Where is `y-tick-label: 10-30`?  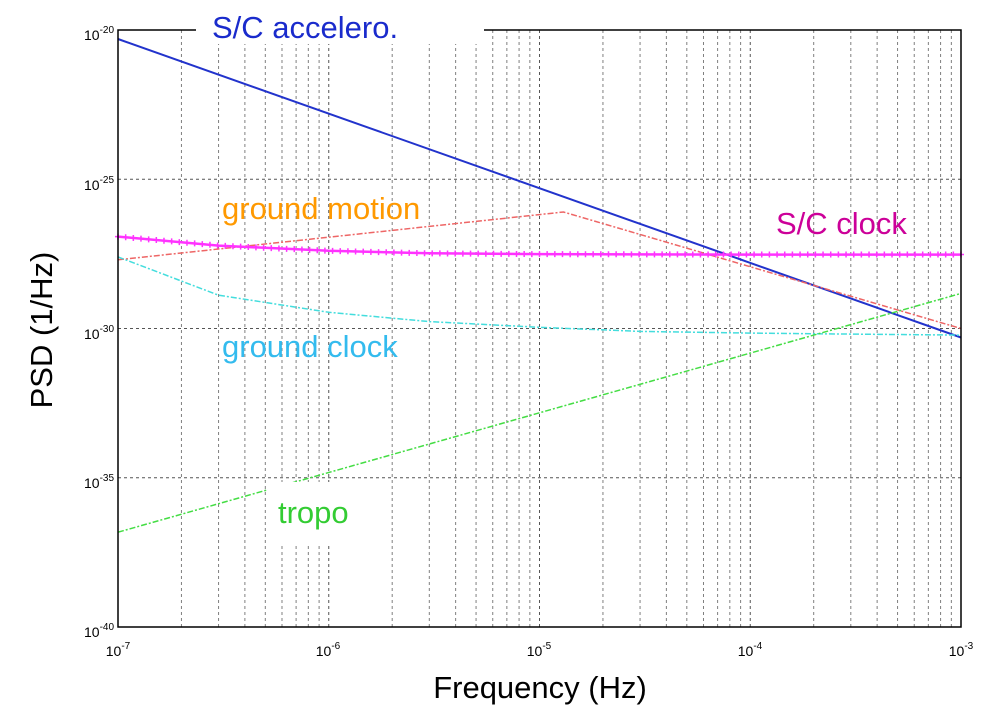
y-tick-label: 10-30 is located at coordinates (99, 333).